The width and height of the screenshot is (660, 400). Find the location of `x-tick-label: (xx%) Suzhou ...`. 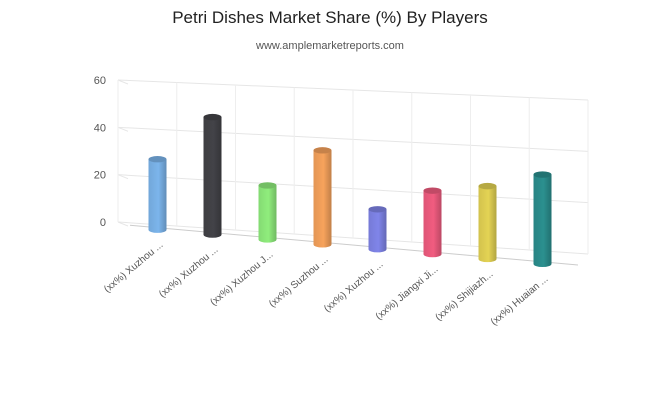

x-tick-label: (xx%) Suzhou ... is located at coordinates (298, 282).